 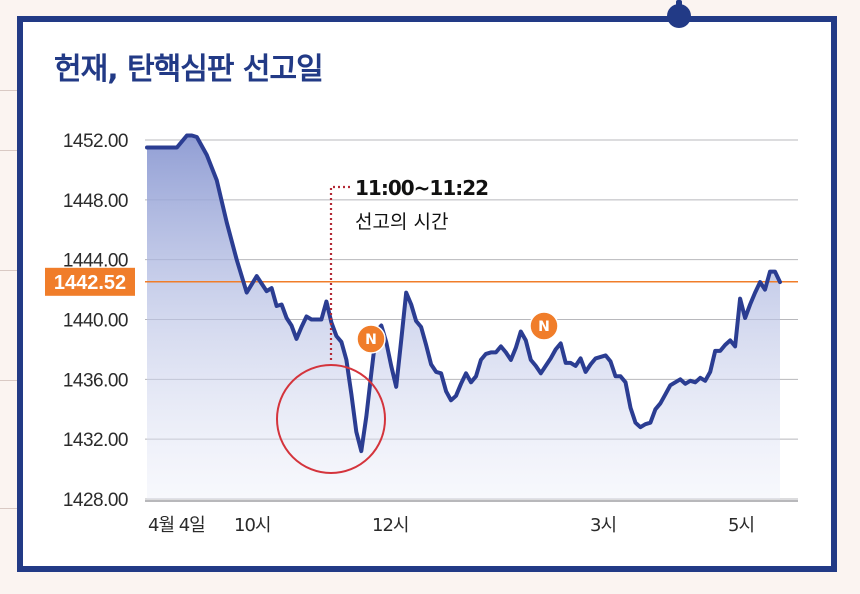 What do you see at coordinates (95, 440) in the screenshot?
I see `y-tick-label: 1432.00` at bounding box center [95, 440].